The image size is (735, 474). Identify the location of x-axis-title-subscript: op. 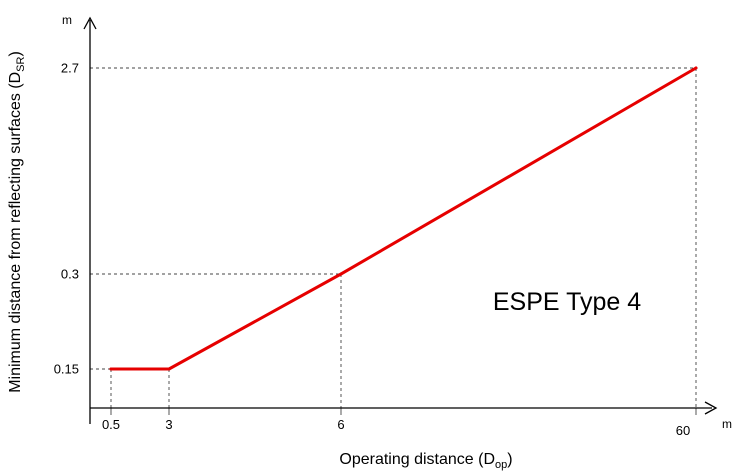
(501, 465).